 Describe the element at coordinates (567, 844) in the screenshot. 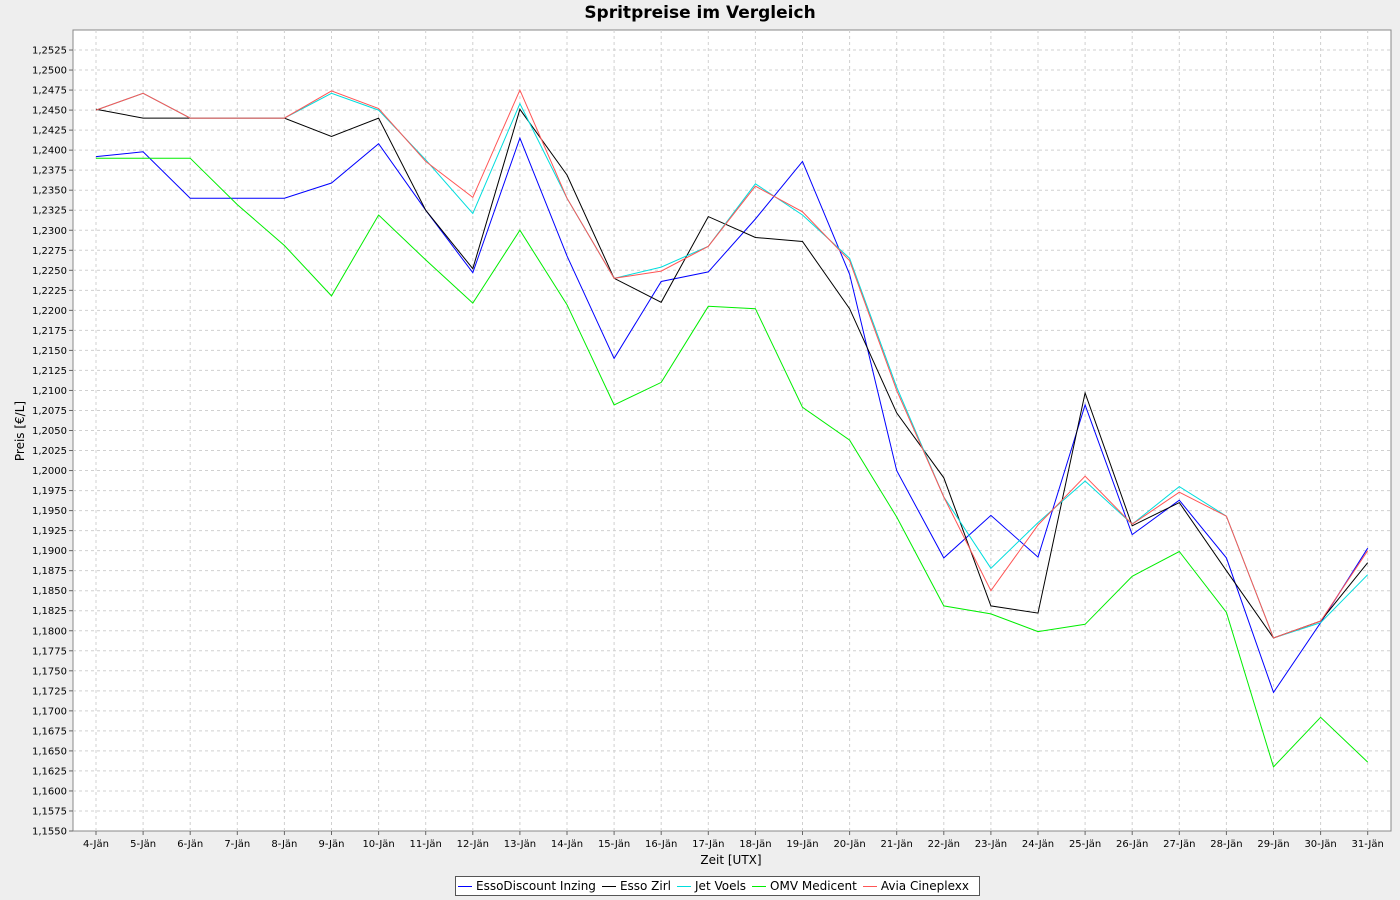

I see `x-tick-label: 14-Jän` at that location.